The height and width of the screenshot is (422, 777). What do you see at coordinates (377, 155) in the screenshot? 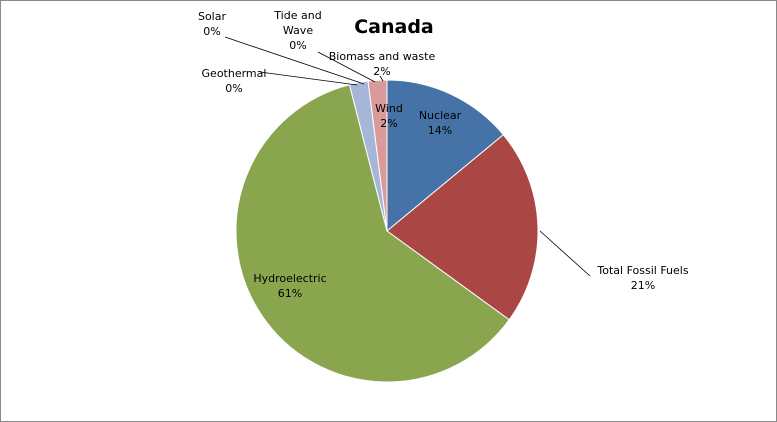
I see `pie-slice-biomass-and-waste` at bounding box center [377, 155].